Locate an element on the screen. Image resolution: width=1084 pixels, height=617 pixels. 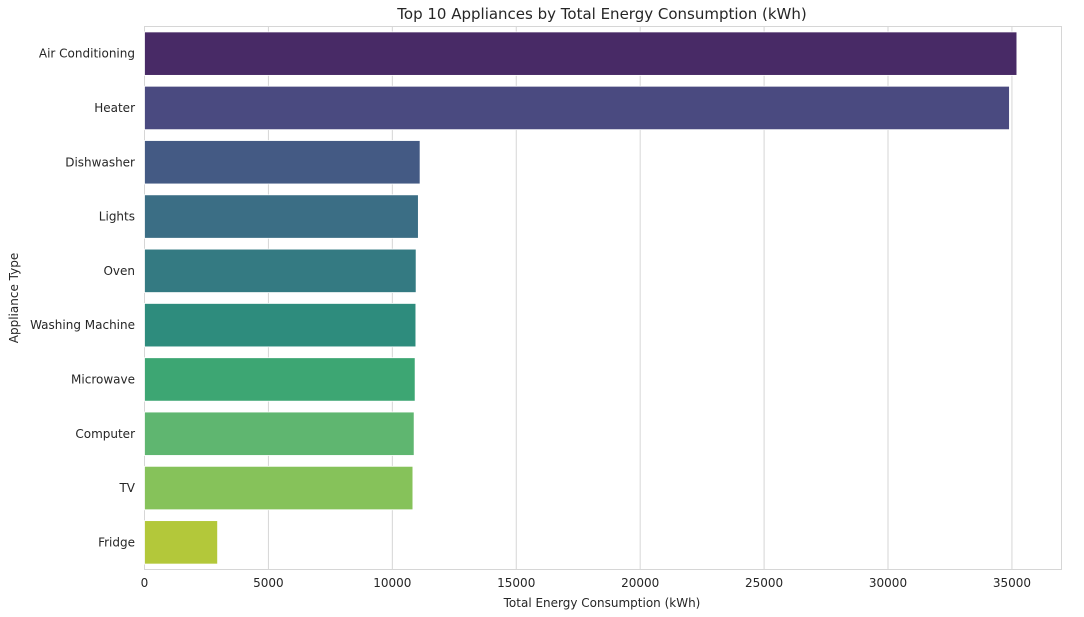
y-tick-label: Heater is located at coordinates (114, 108).